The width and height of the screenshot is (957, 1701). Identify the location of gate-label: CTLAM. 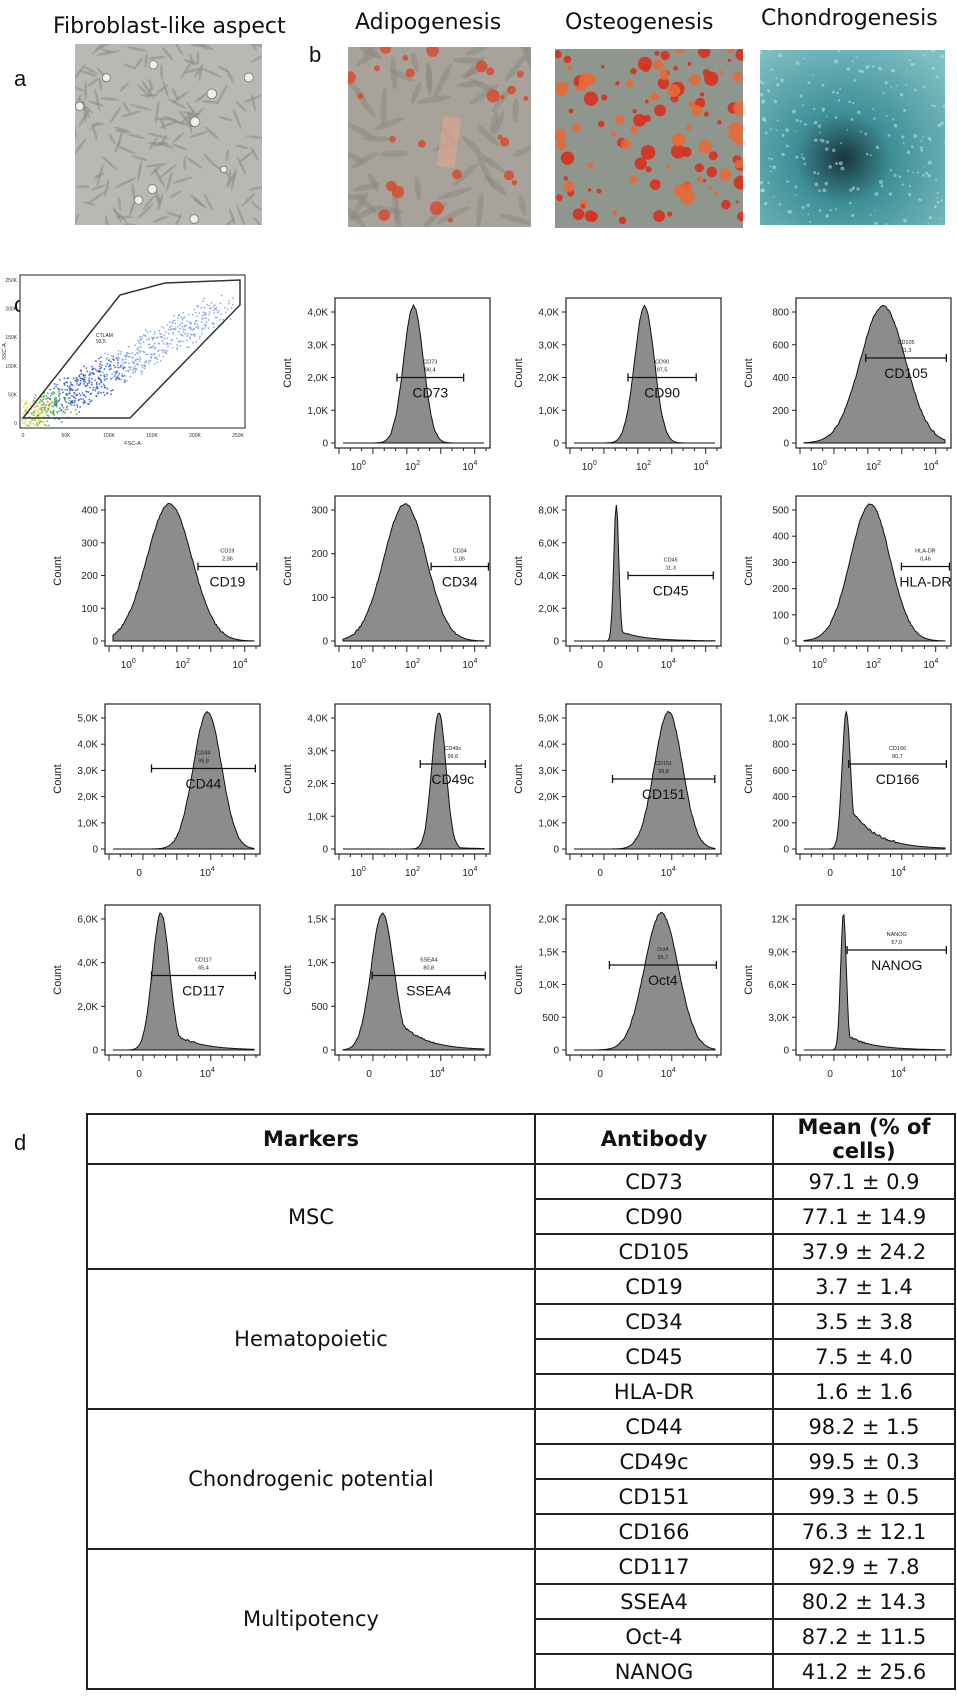
(104, 336).